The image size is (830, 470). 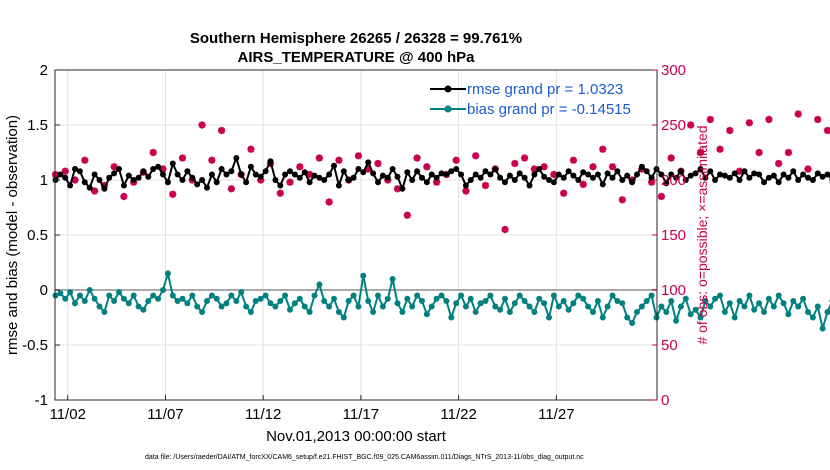 I want to click on y-left-tick-label: 0.5, so click(x=37, y=235).